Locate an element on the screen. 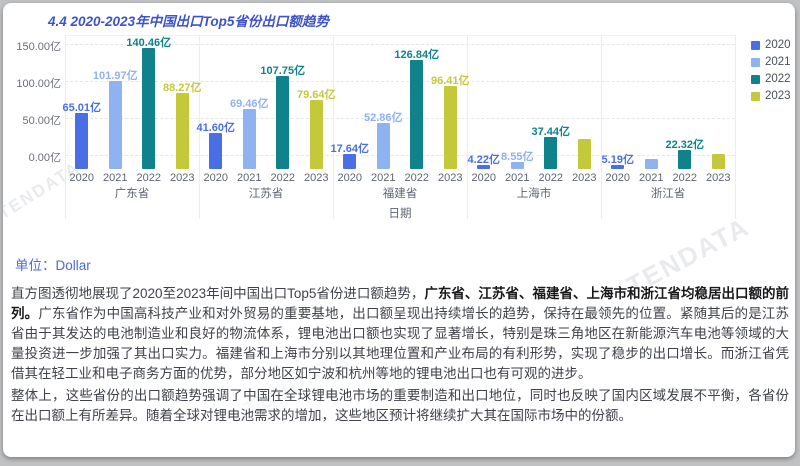 This screenshot has width=800, height=466. bar-value-label: 65.01亿 is located at coordinates (82, 108).